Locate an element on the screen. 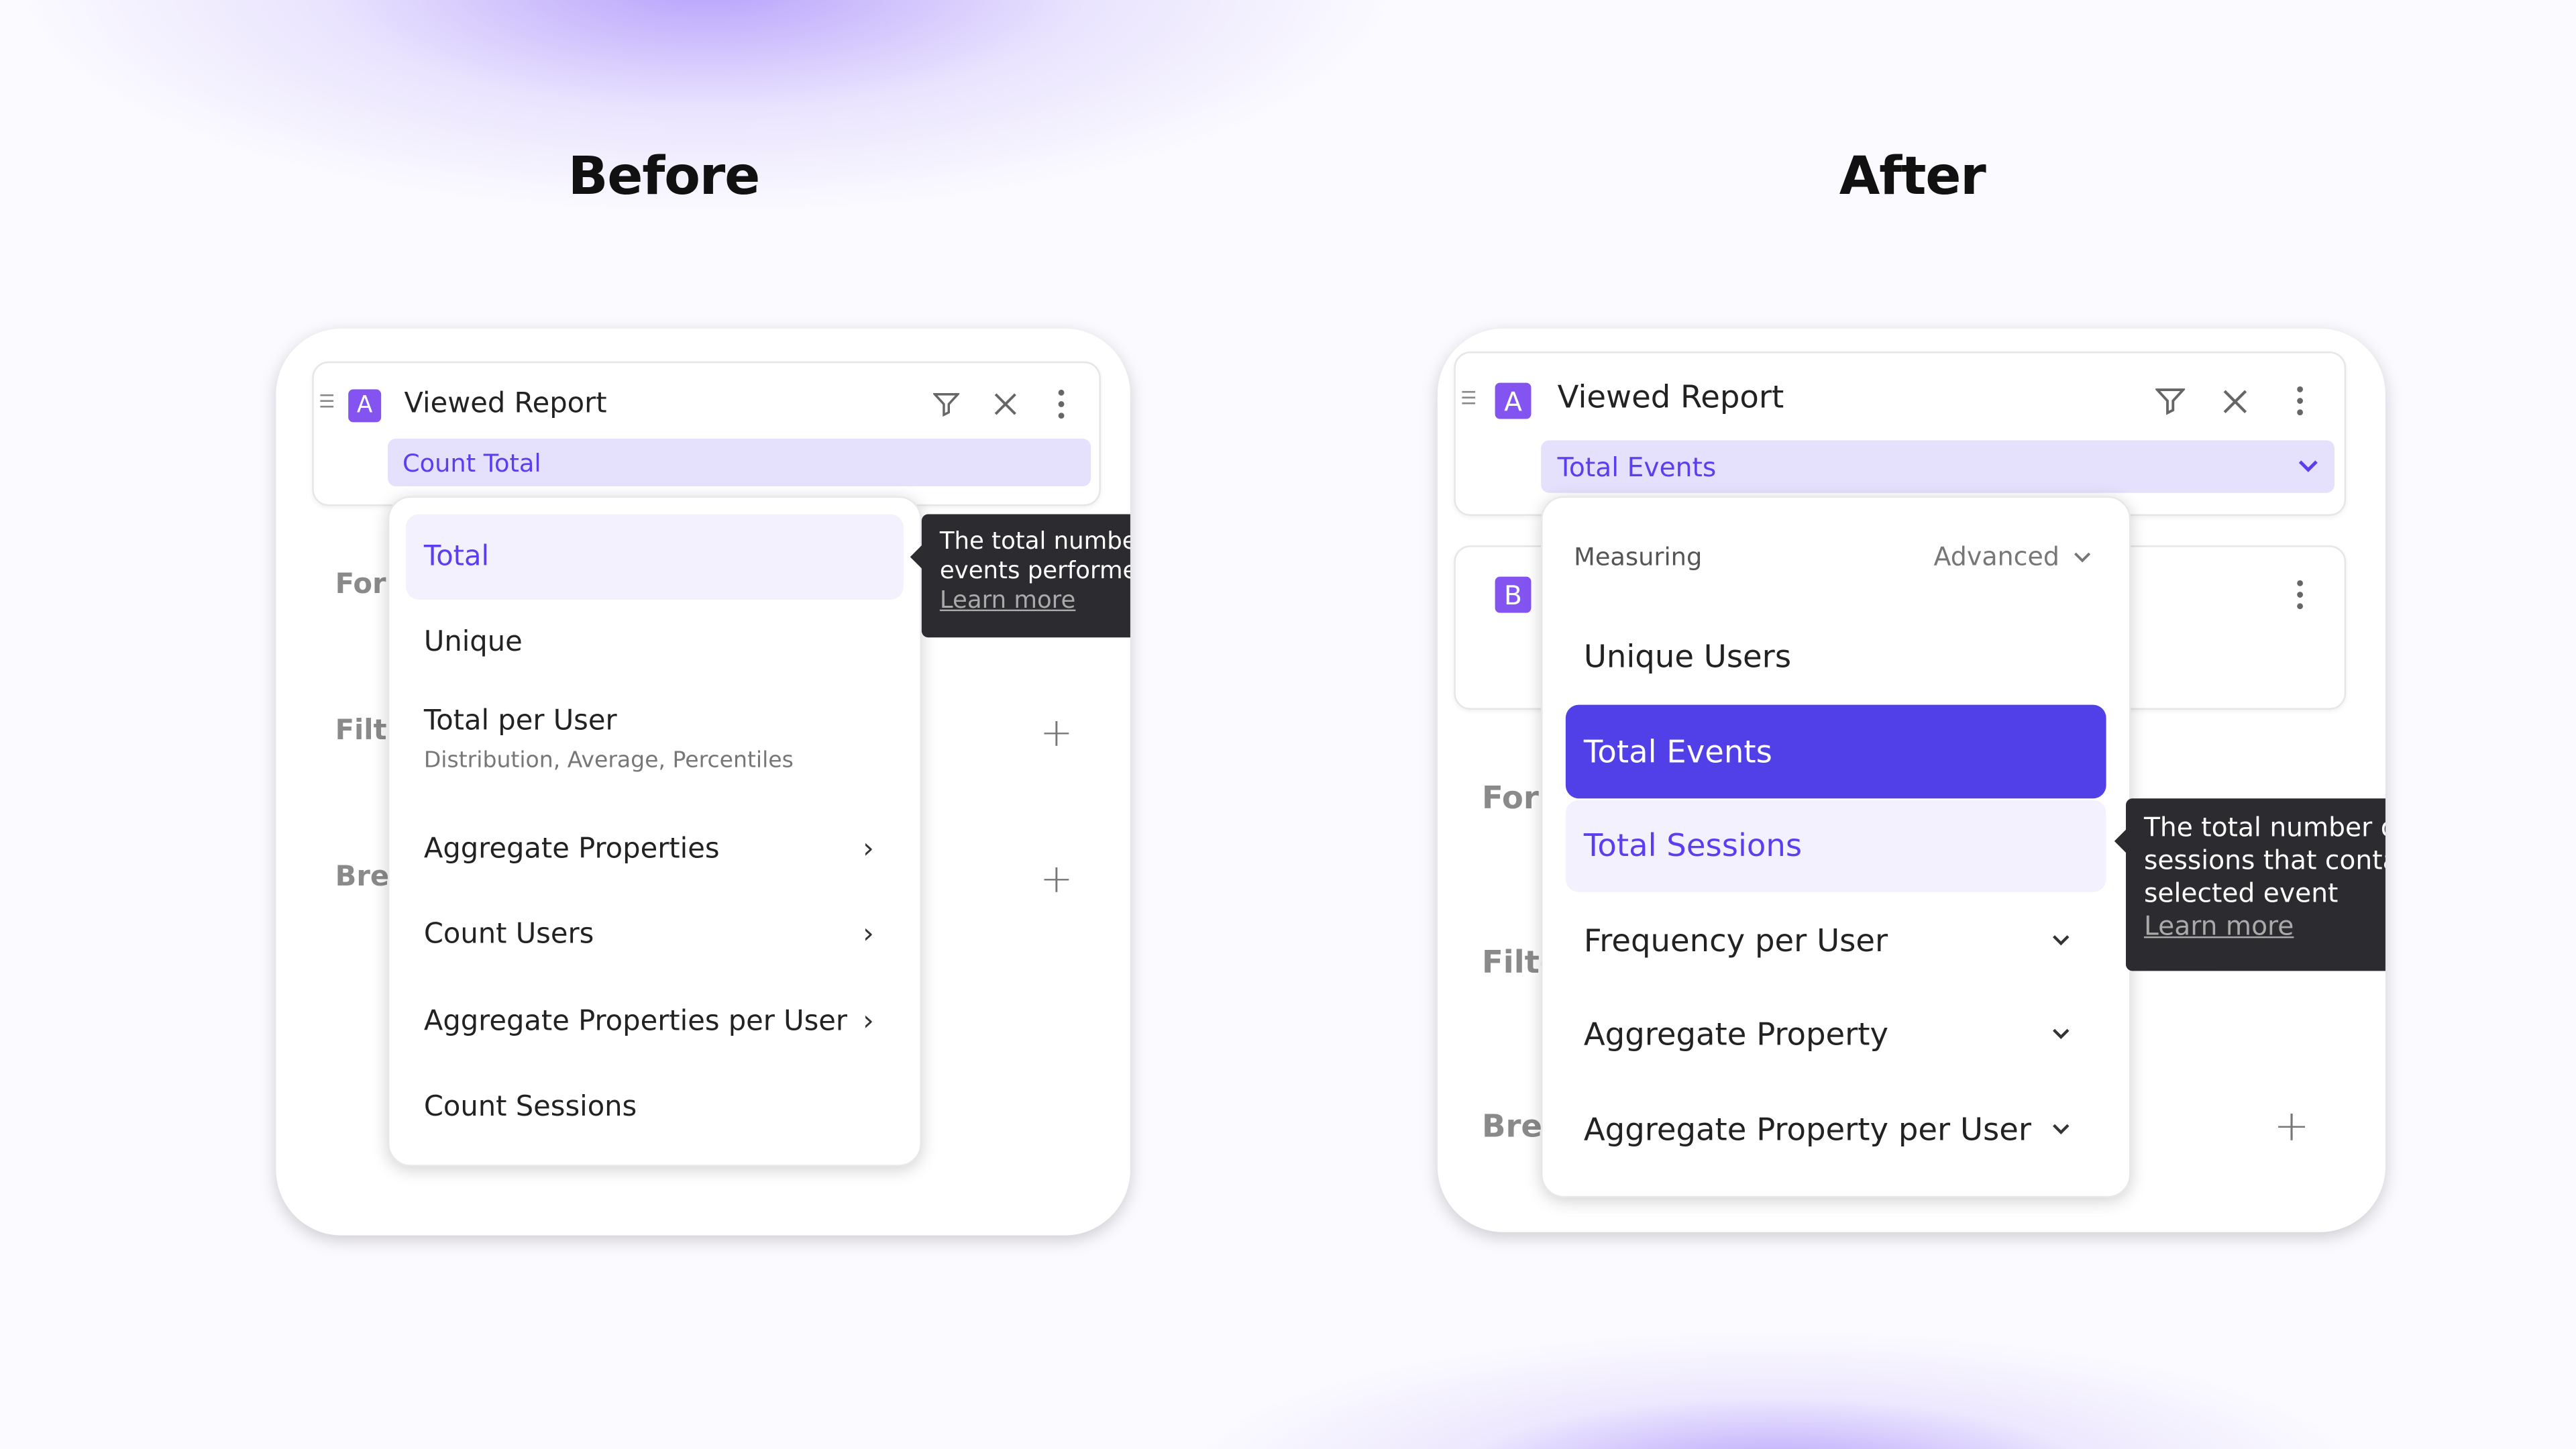 This screenshot has width=2576, height=1449. menu-item-frequency-per-user: Frequency per User is located at coordinates (1836, 940).